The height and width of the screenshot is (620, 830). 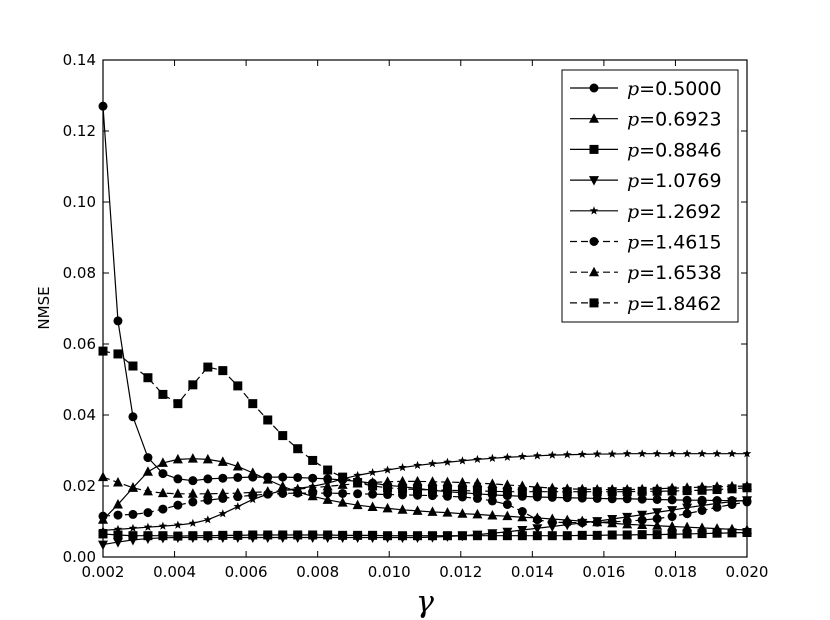 I want to click on x-tick-label: 0.010, so click(x=389, y=572).